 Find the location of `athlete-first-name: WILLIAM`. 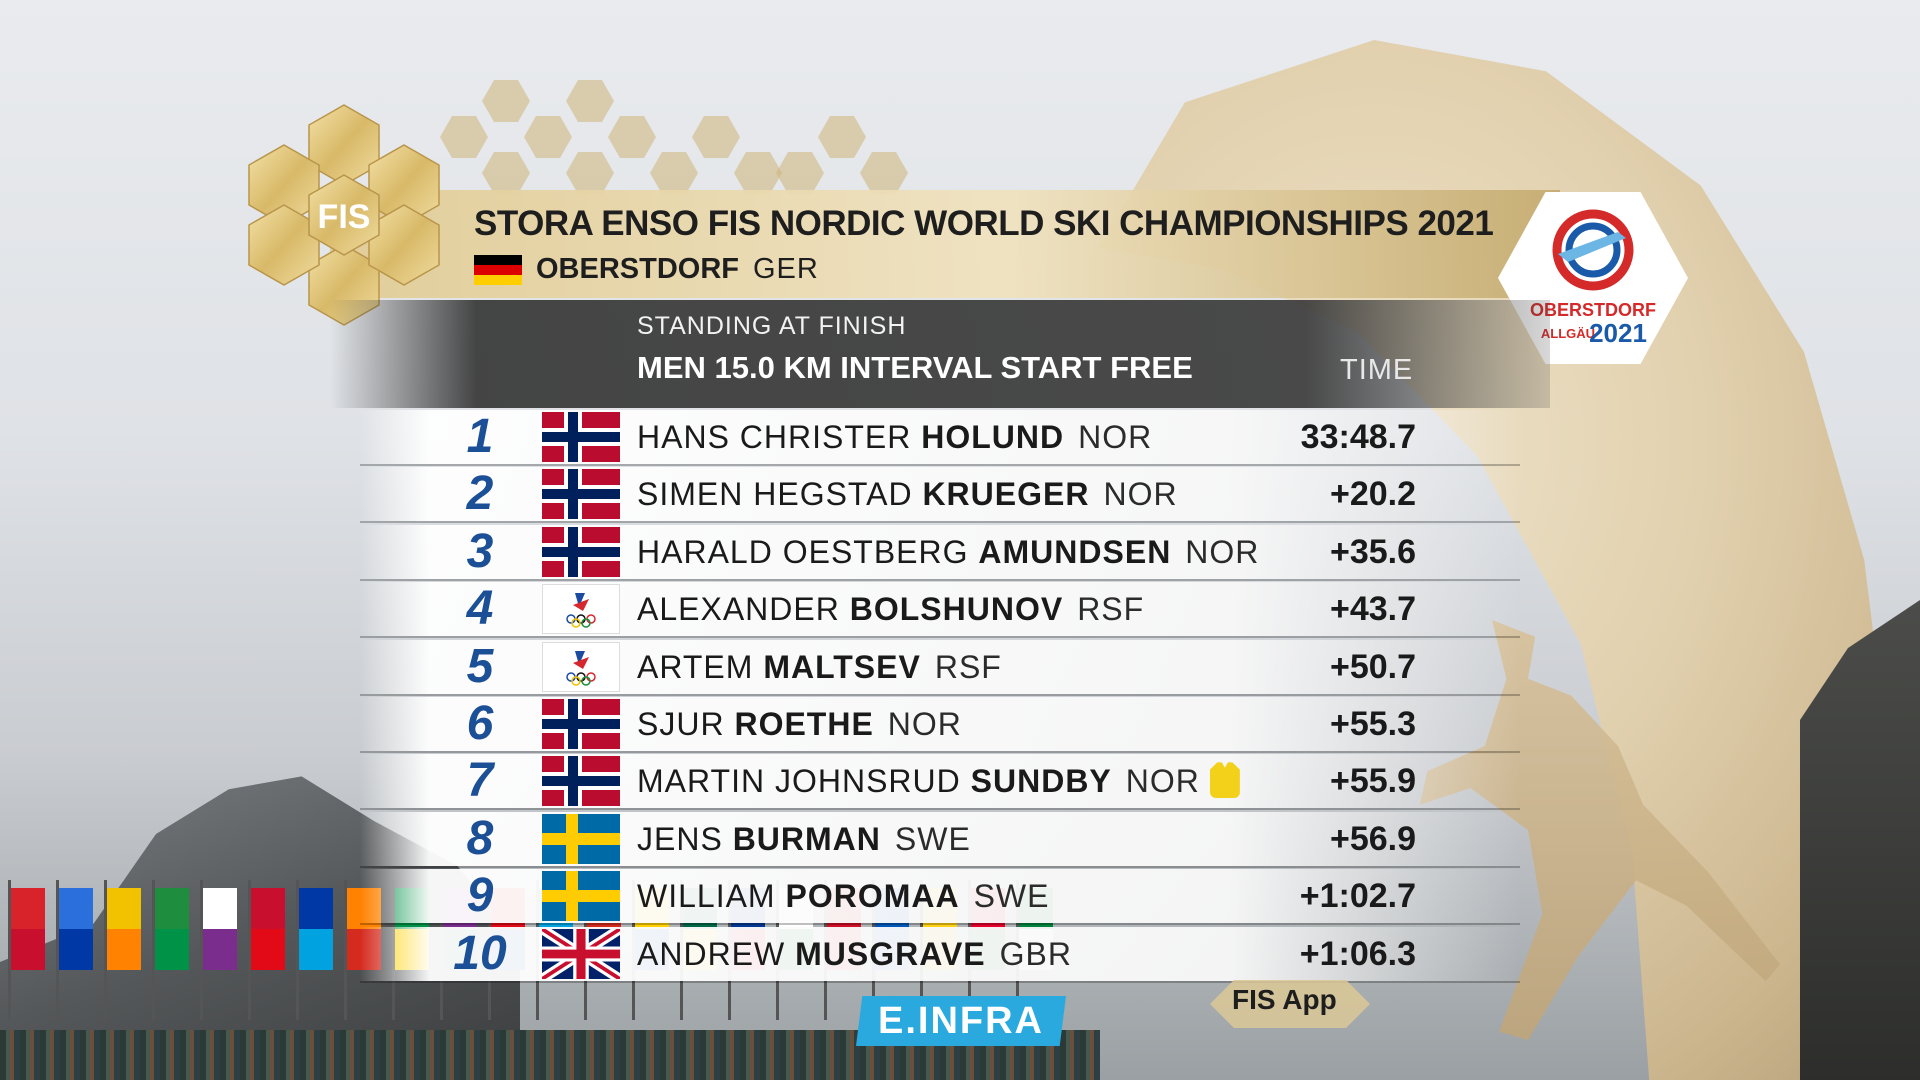

athlete-first-name: WILLIAM is located at coordinates (711, 896).